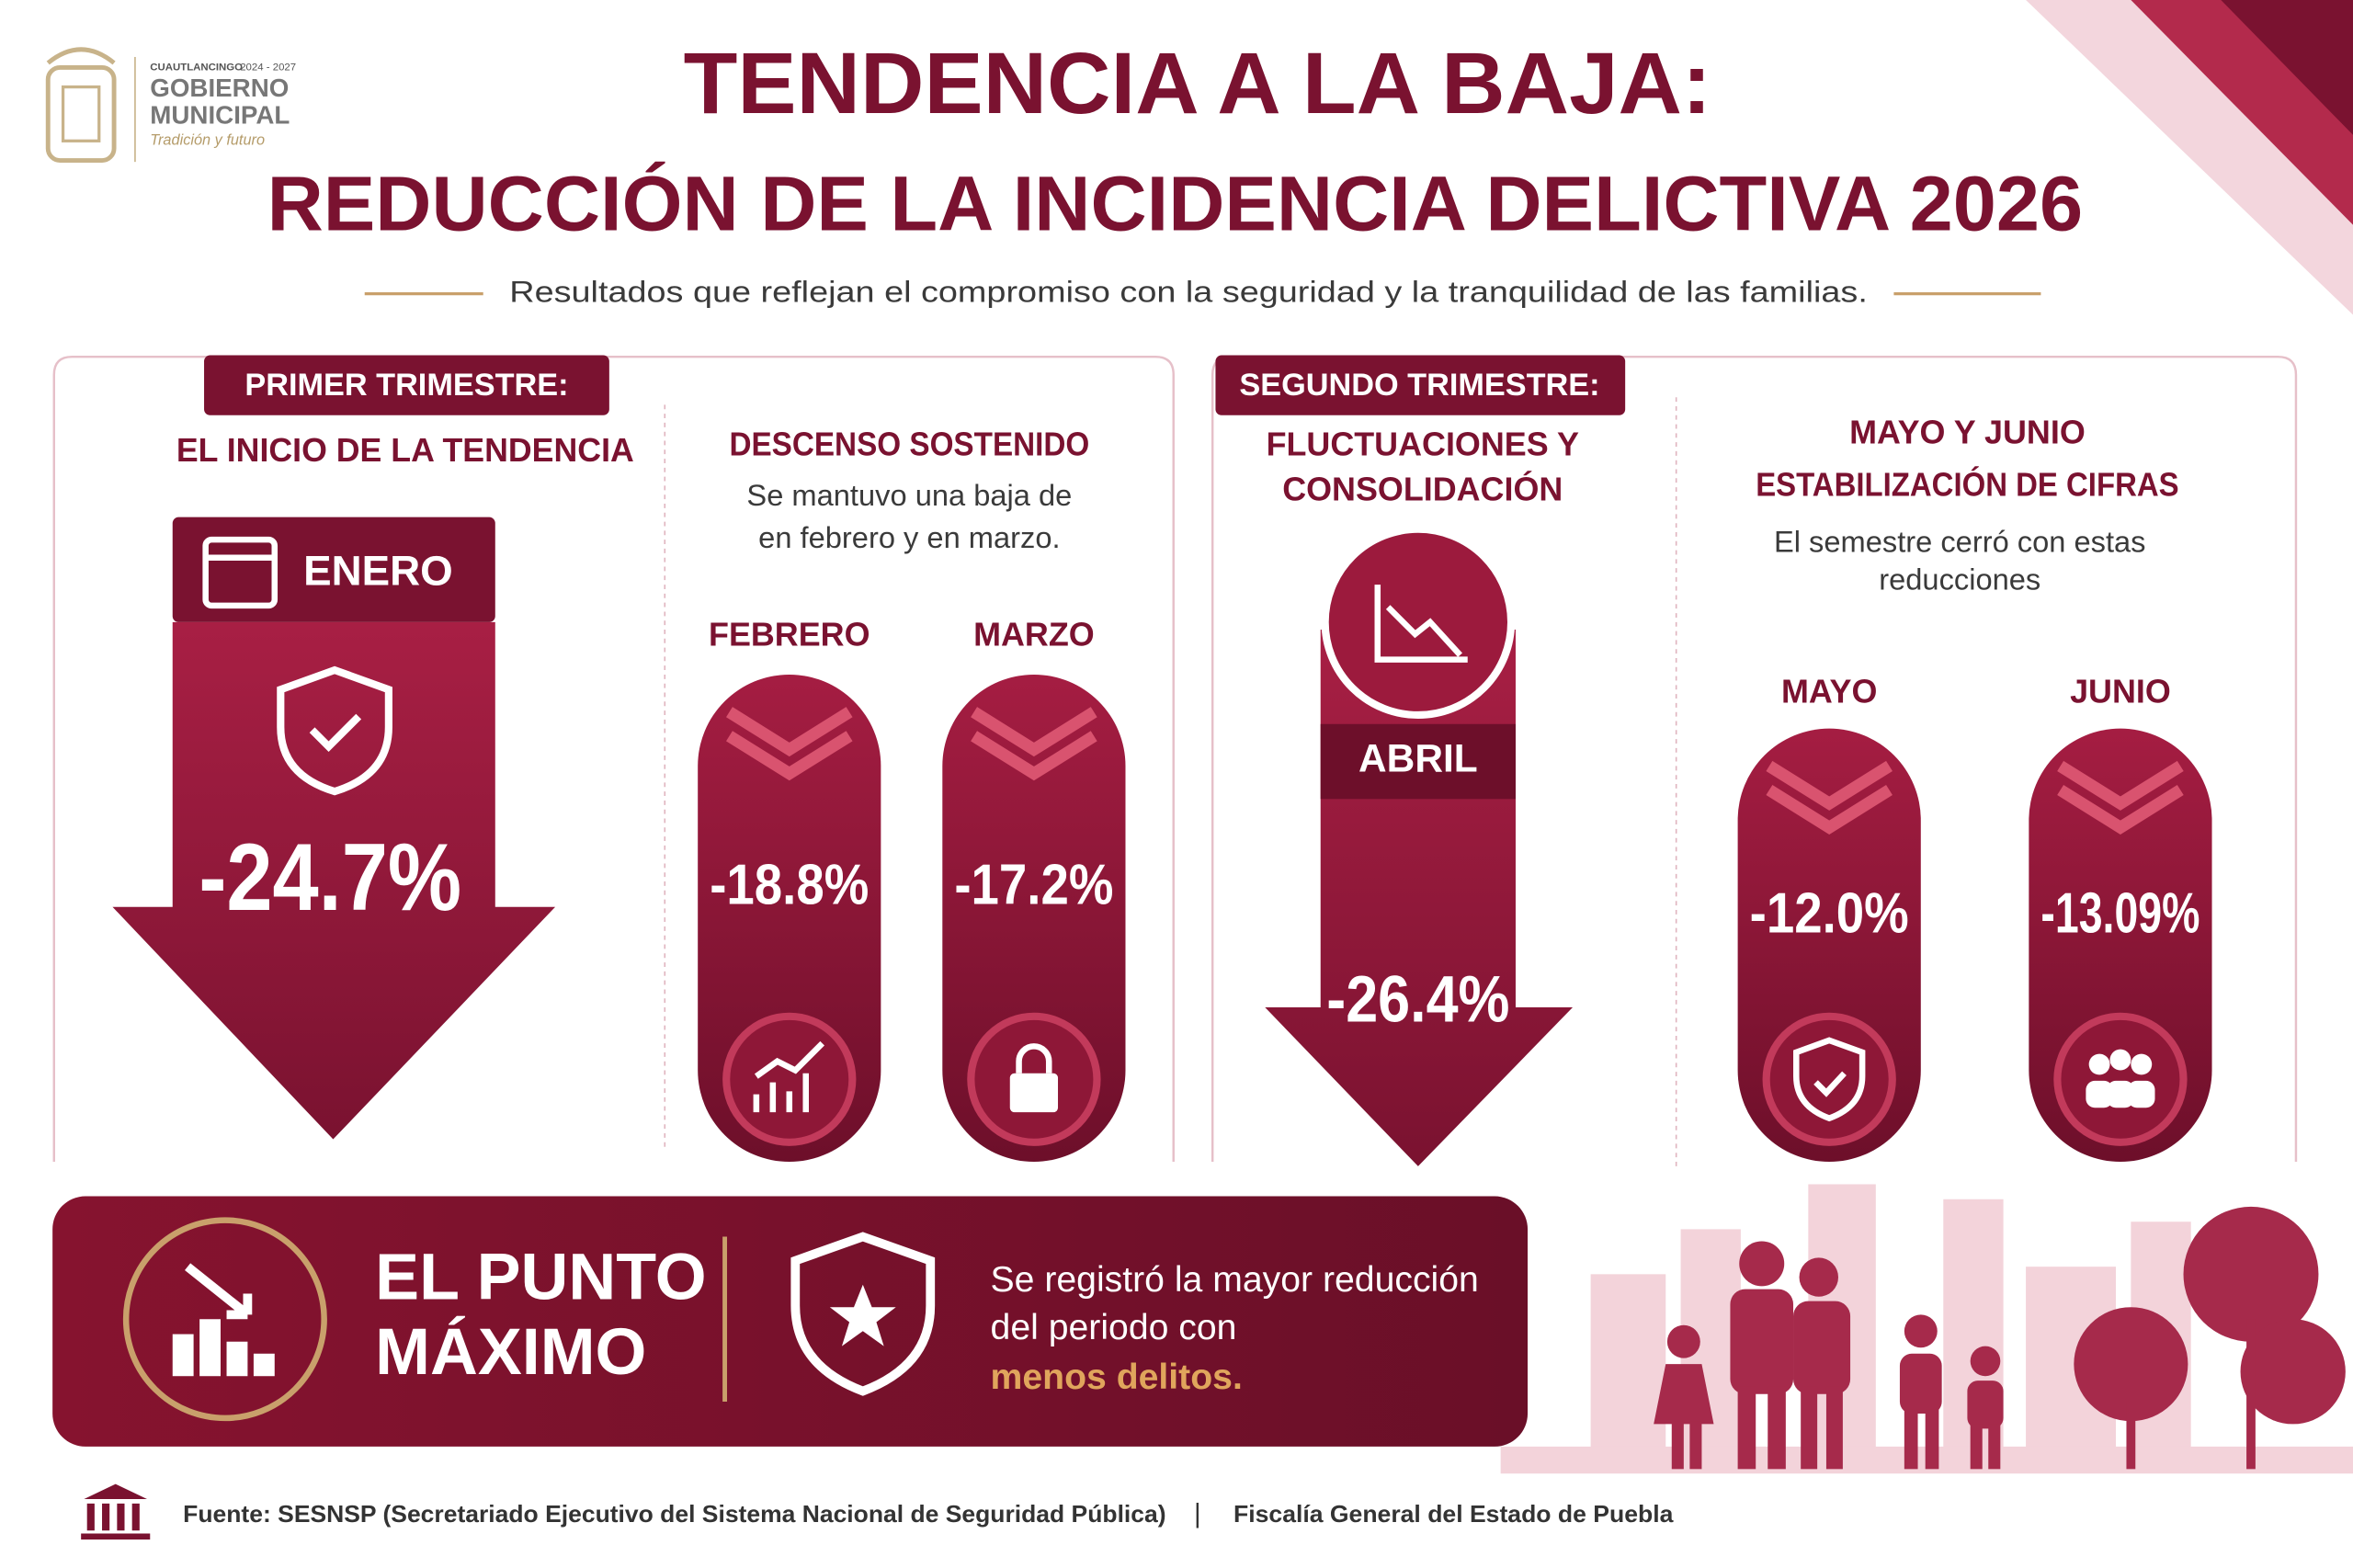 The width and height of the screenshot is (2353, 1568). What do you see at coordinates (1197, 1514) in the screenshot?
I see `label: |` at bounding box center [1197, 1514].